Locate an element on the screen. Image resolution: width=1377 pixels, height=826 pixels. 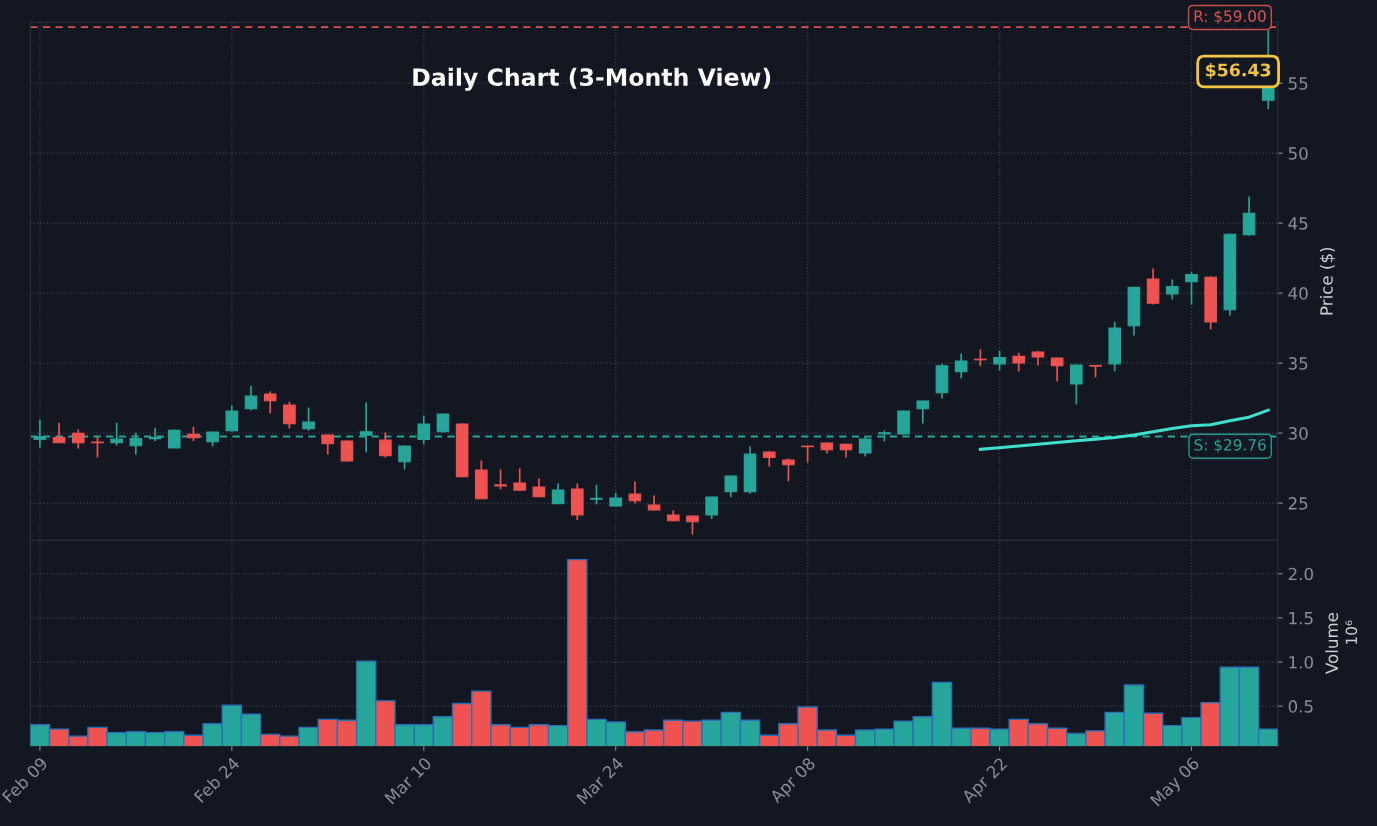
x-tick-label: Mar 10 is located at coordinates (408, 780).